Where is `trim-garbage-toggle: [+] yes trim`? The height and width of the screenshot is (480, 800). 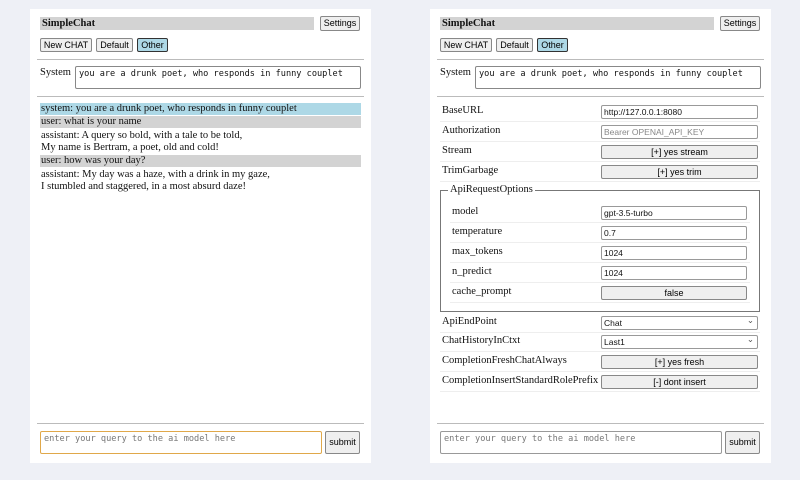 trim-garbage-toggle: [+] yes trim is located at coordinates (679, 172).